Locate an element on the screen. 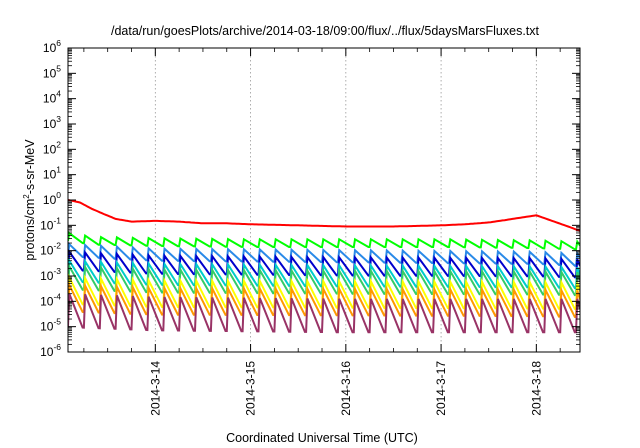 This screenshot has height=448, width=640. y-tick-label: 10⁻⁵ is located at coordinates (50, 325).